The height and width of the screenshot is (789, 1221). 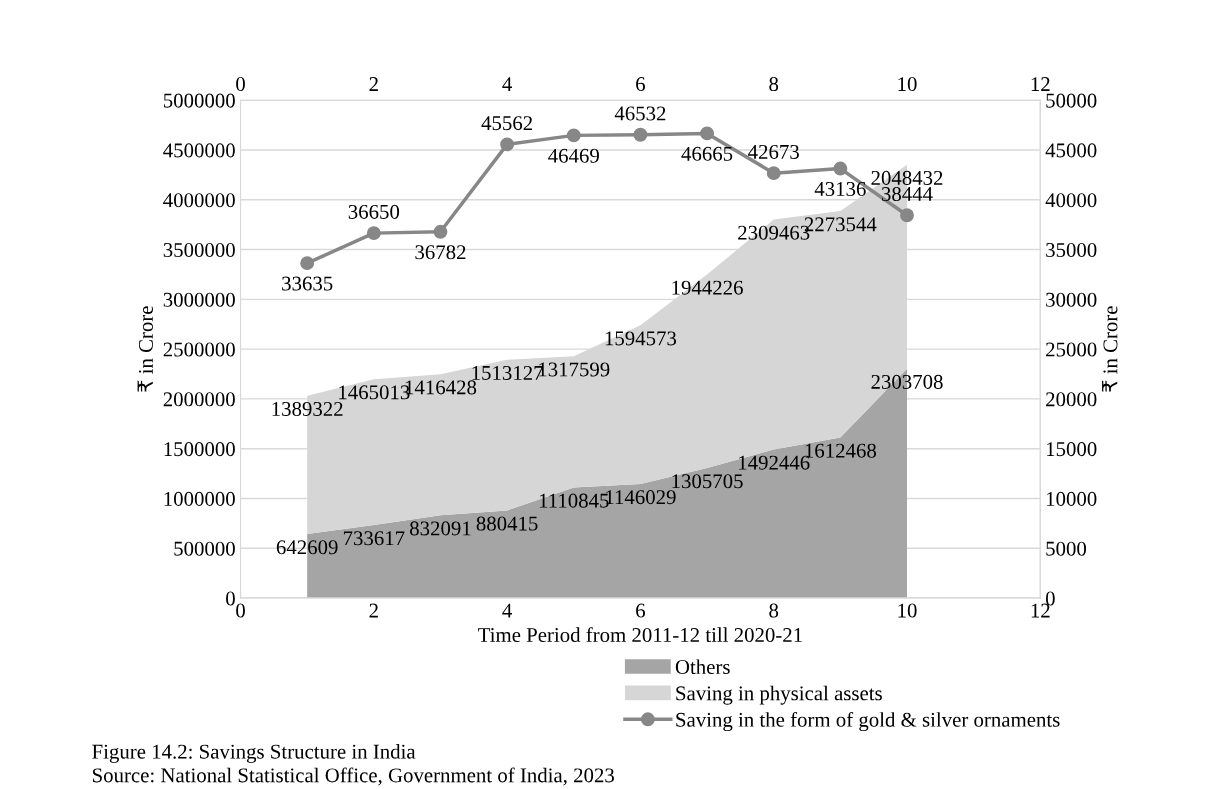 What do you see at coordinates (774, 610) in the screenshot?
I see `x-tick-label: 8` at bounding box center [774, 610].